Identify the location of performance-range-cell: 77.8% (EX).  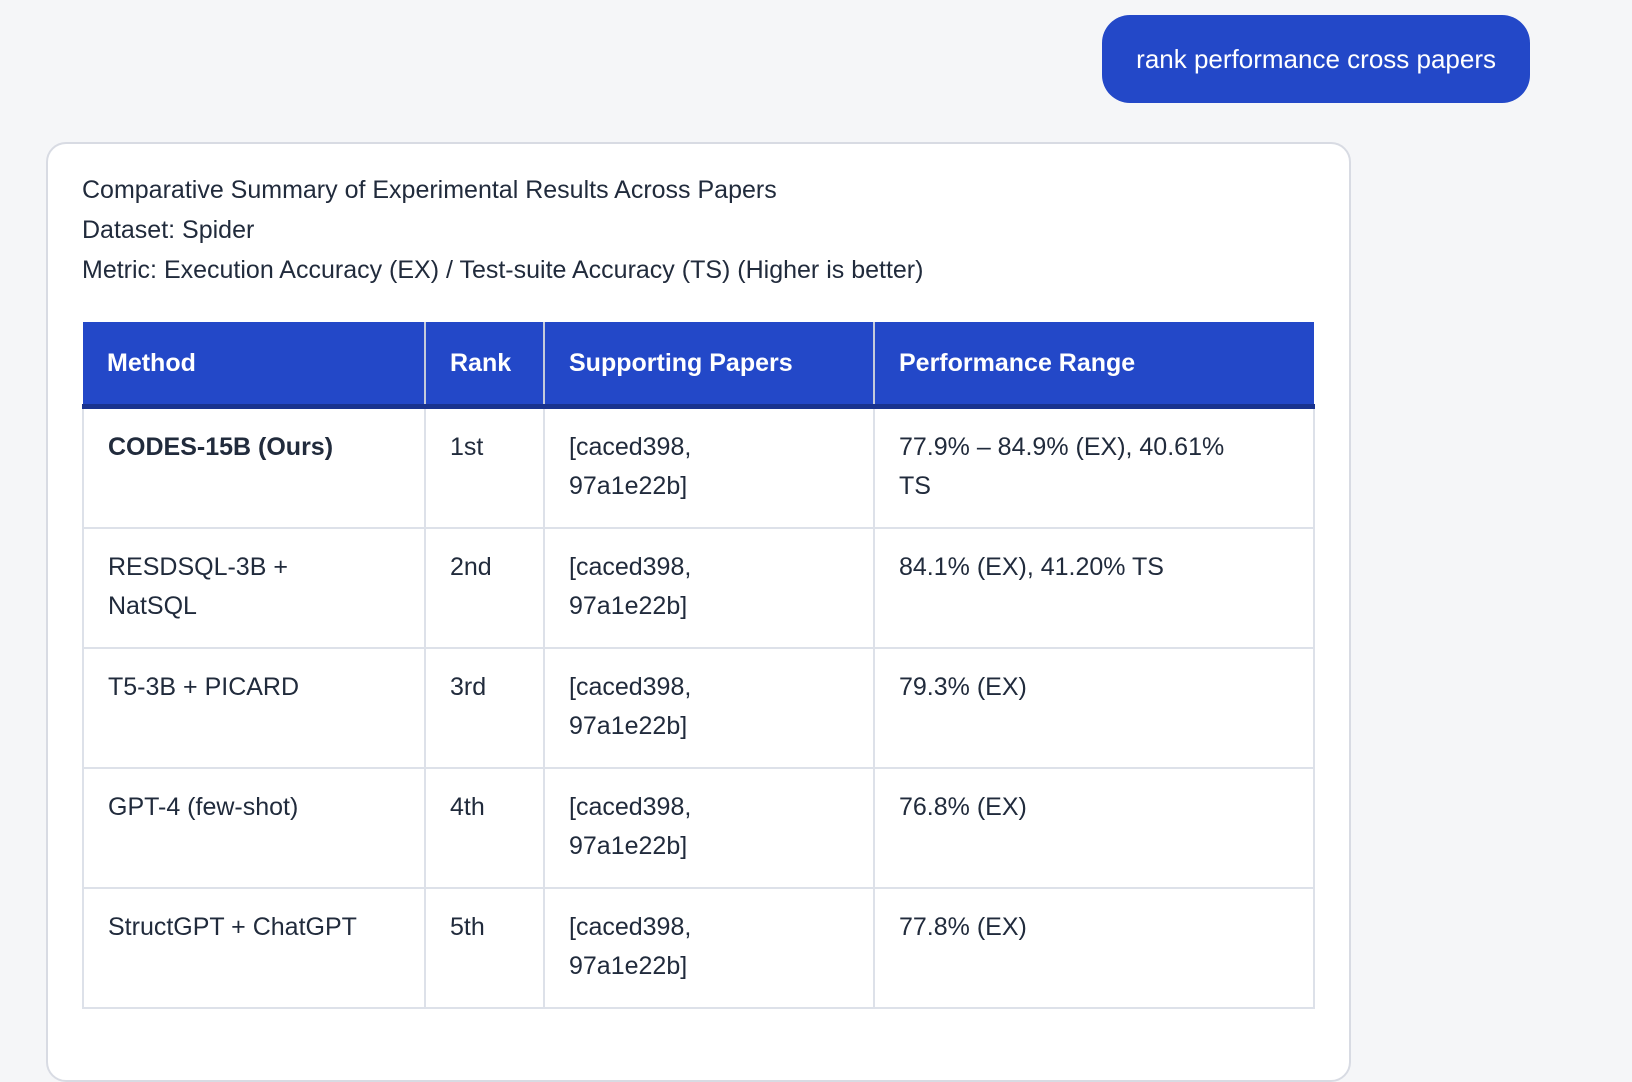
(1094, 948).